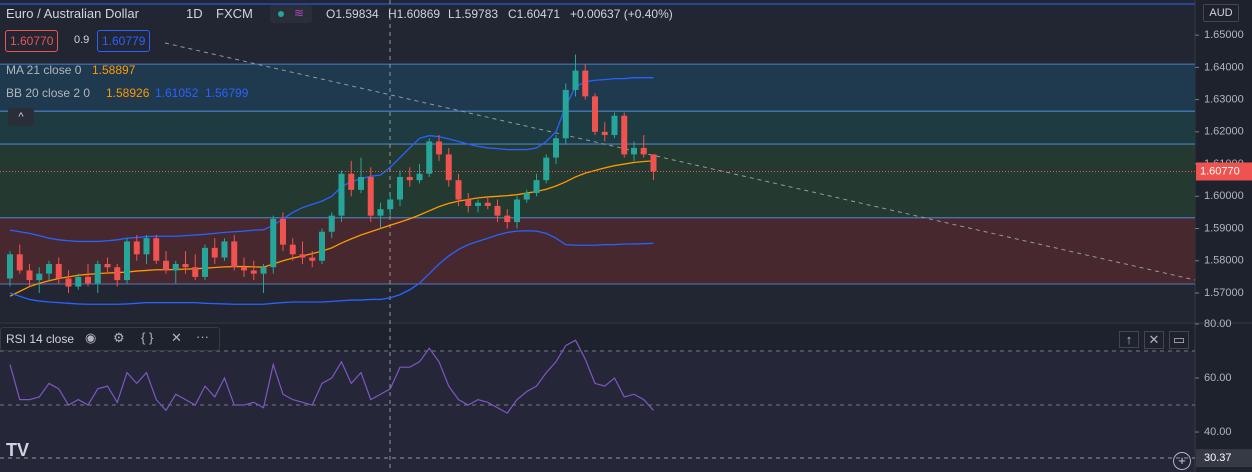 The width and height of the screenshot is (1252, 472). I want to click on y-tick-label: 80.00, so click(1218, 324).